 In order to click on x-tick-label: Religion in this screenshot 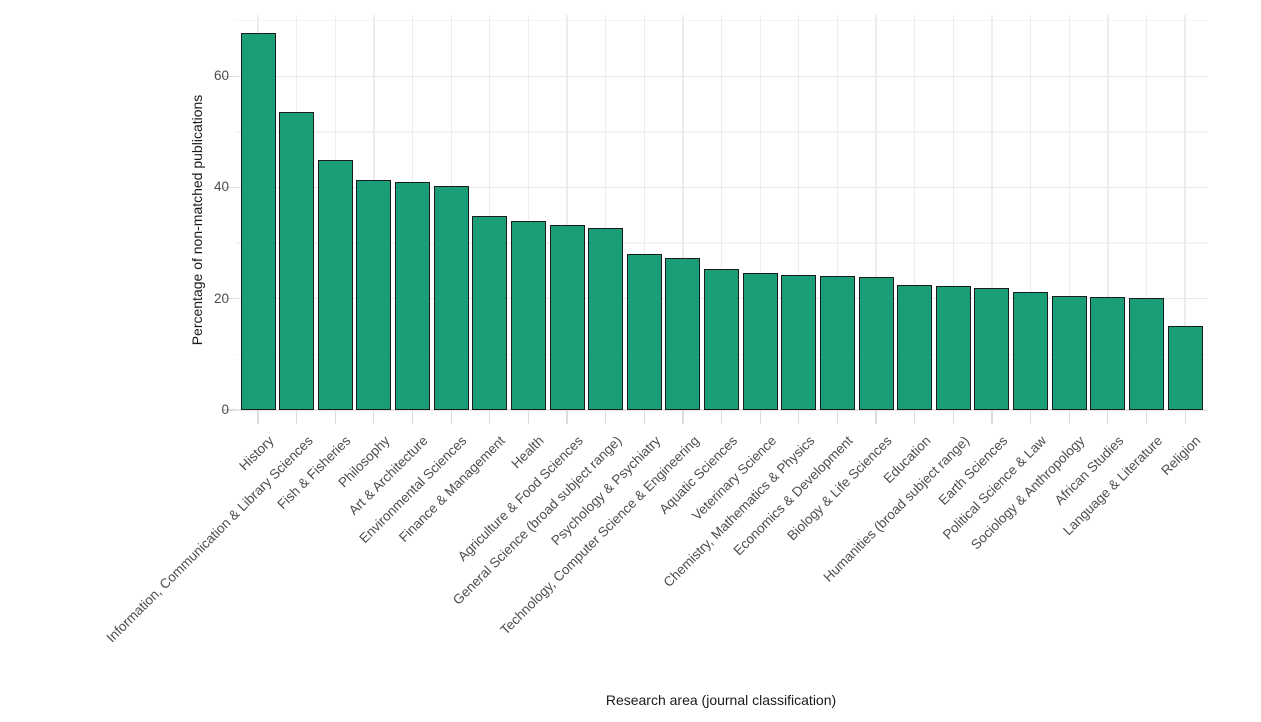, I will do `click(1181, 456)`.